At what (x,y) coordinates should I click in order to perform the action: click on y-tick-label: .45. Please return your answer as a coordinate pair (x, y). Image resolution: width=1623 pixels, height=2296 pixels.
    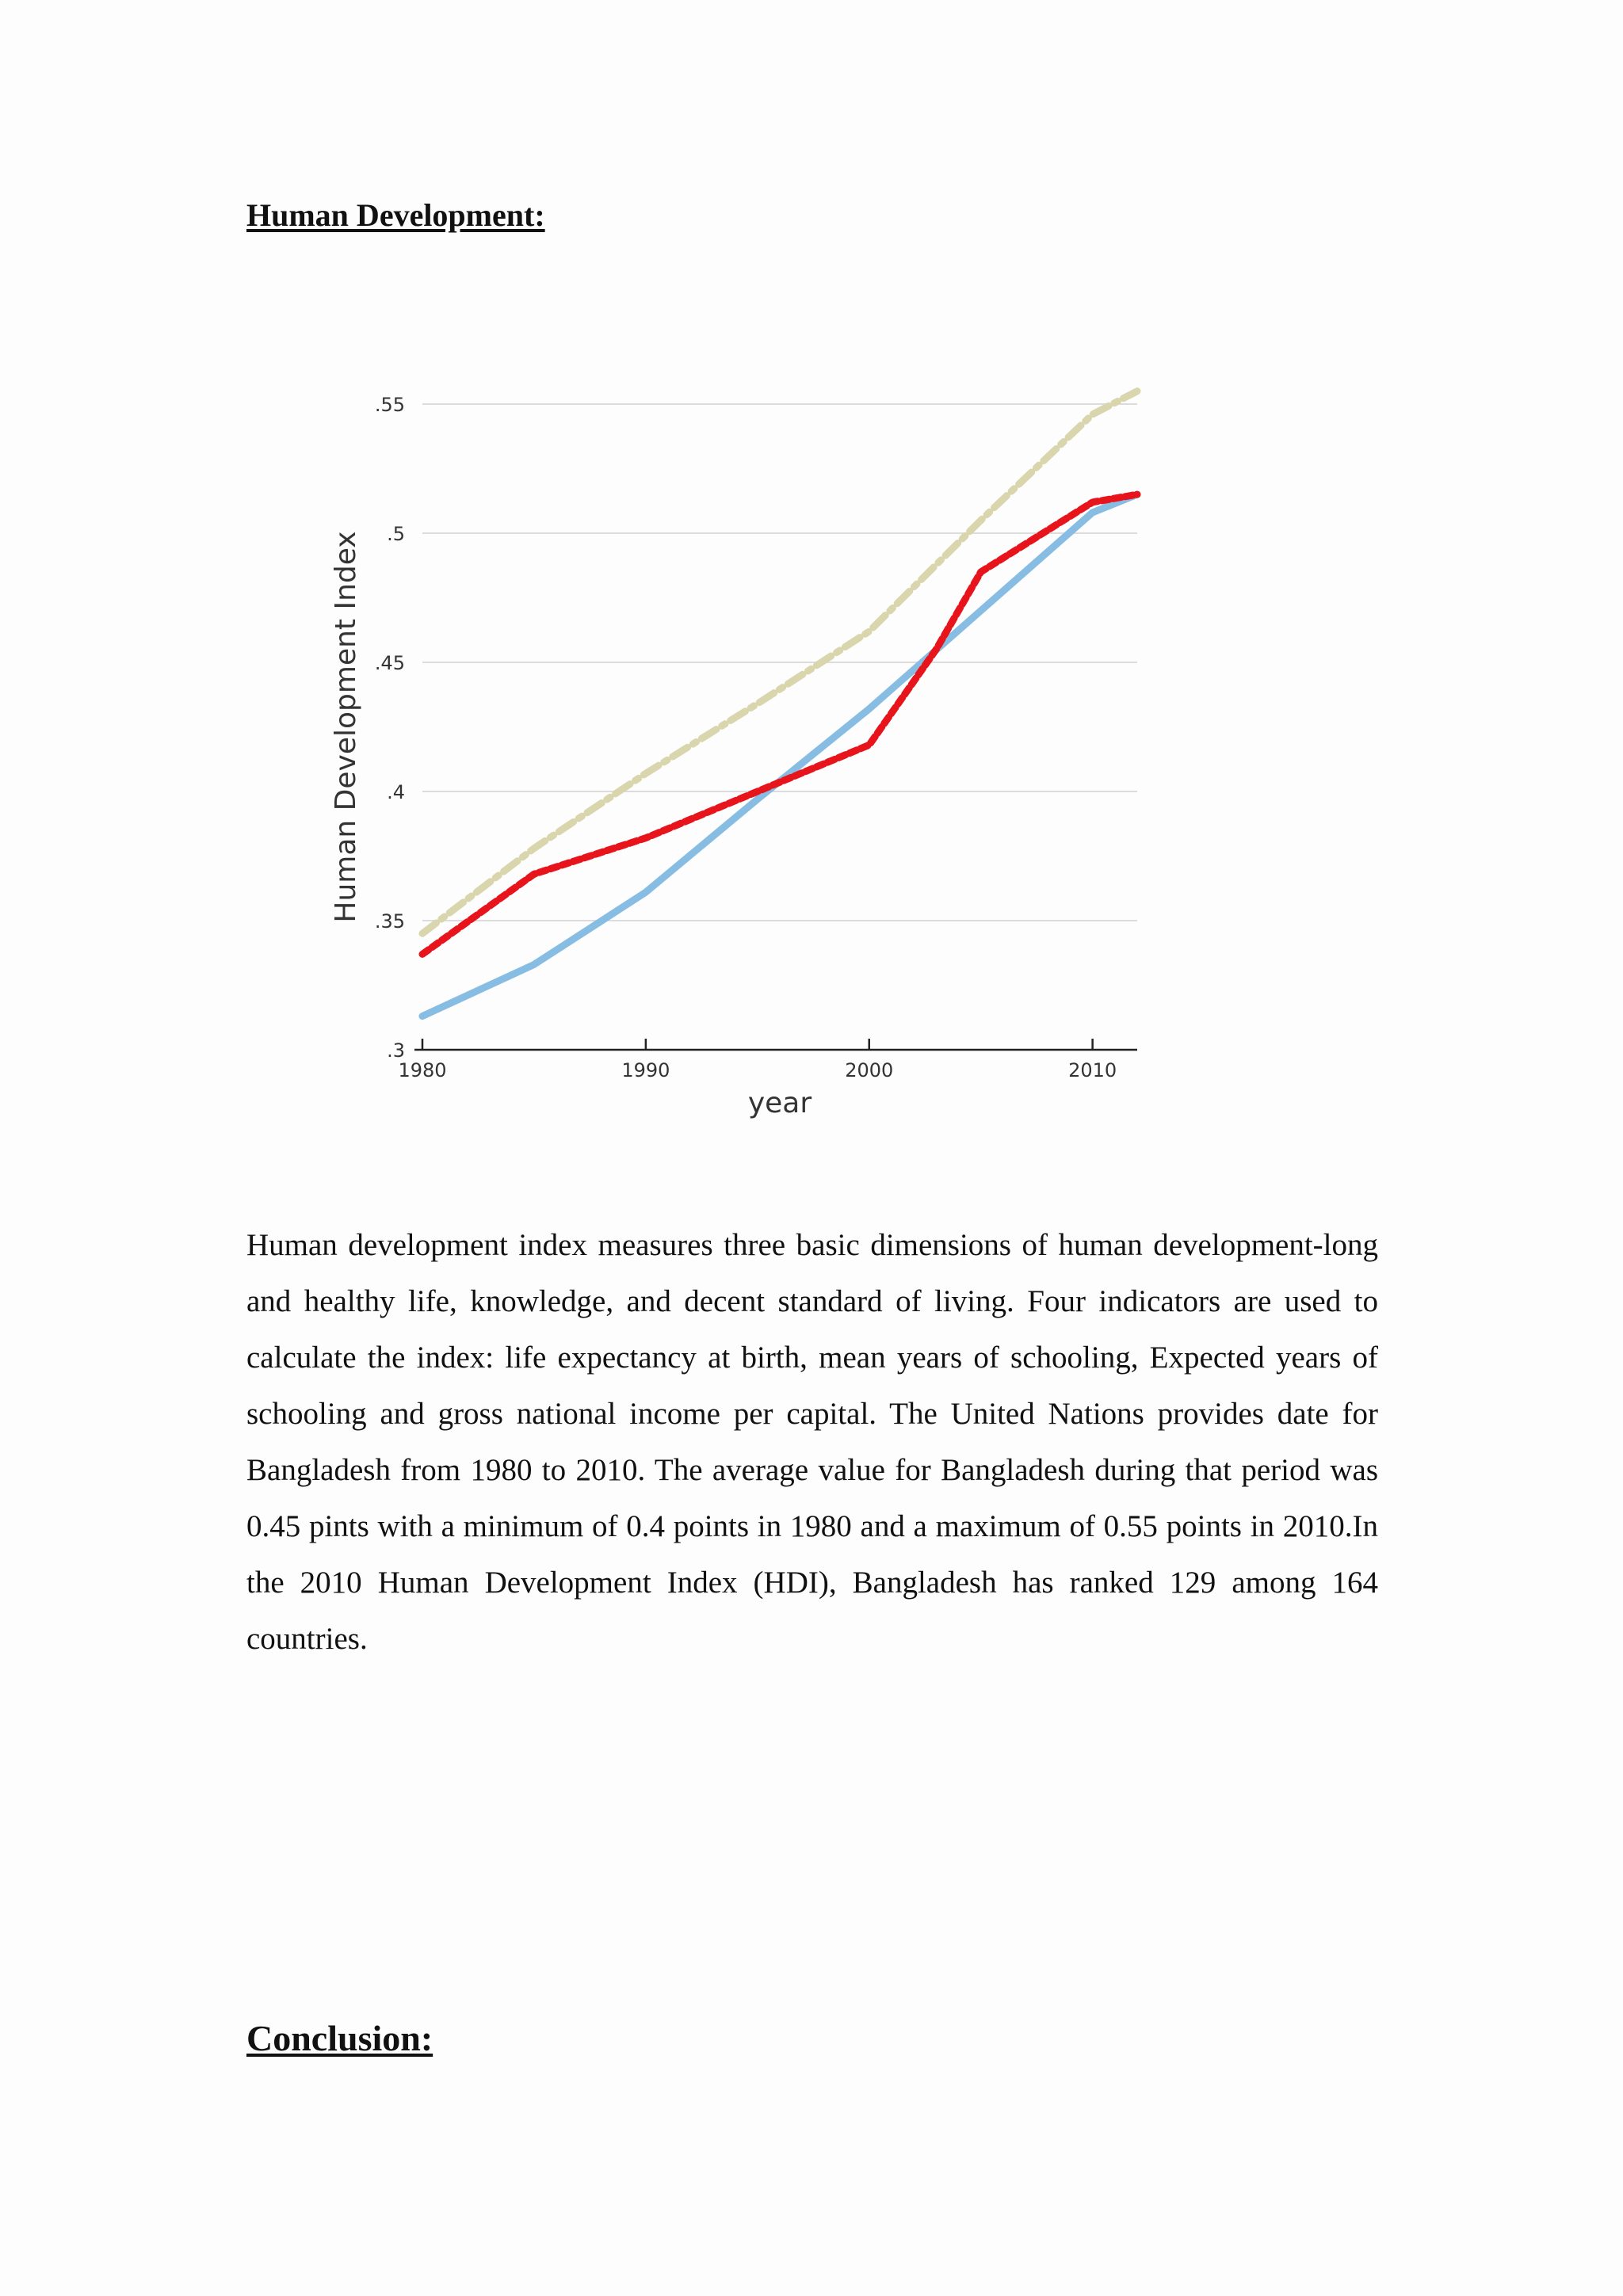
    Looking at the image, I should click on (390, 663).